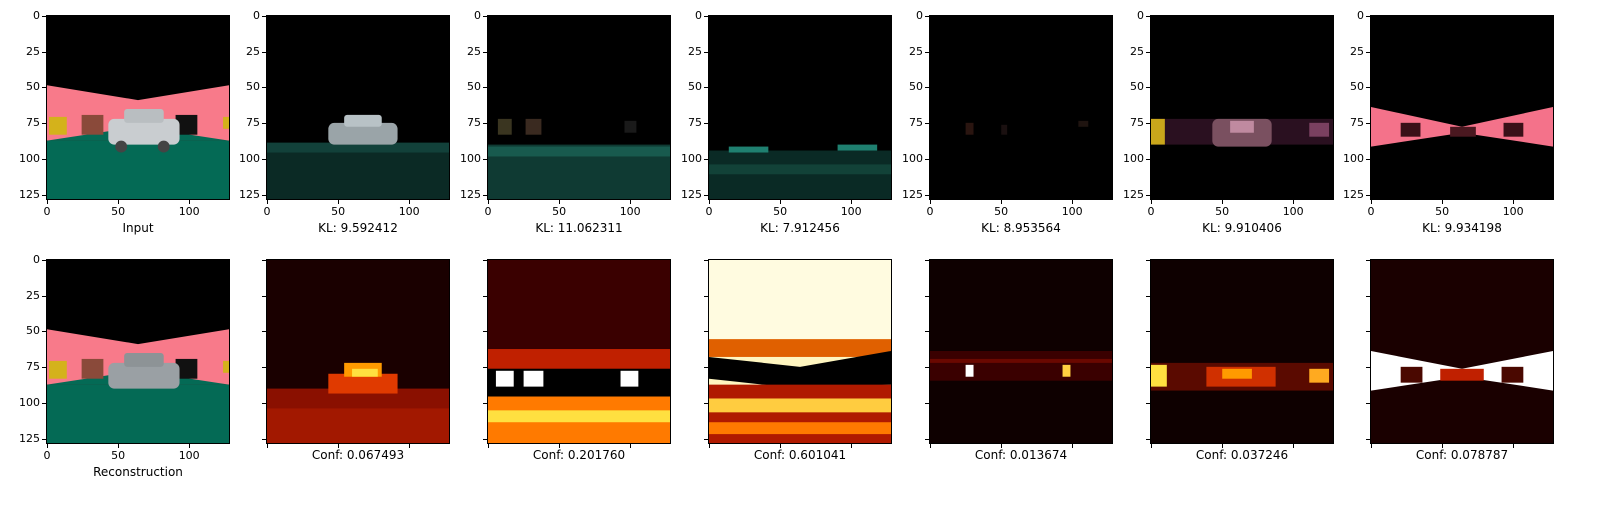 The width and height of the screenshot is (1609, 509). Describe the element at coordinates (1462, 455) in the screenshot. I see `conf-caption: Conf: 0.078787` at that location.